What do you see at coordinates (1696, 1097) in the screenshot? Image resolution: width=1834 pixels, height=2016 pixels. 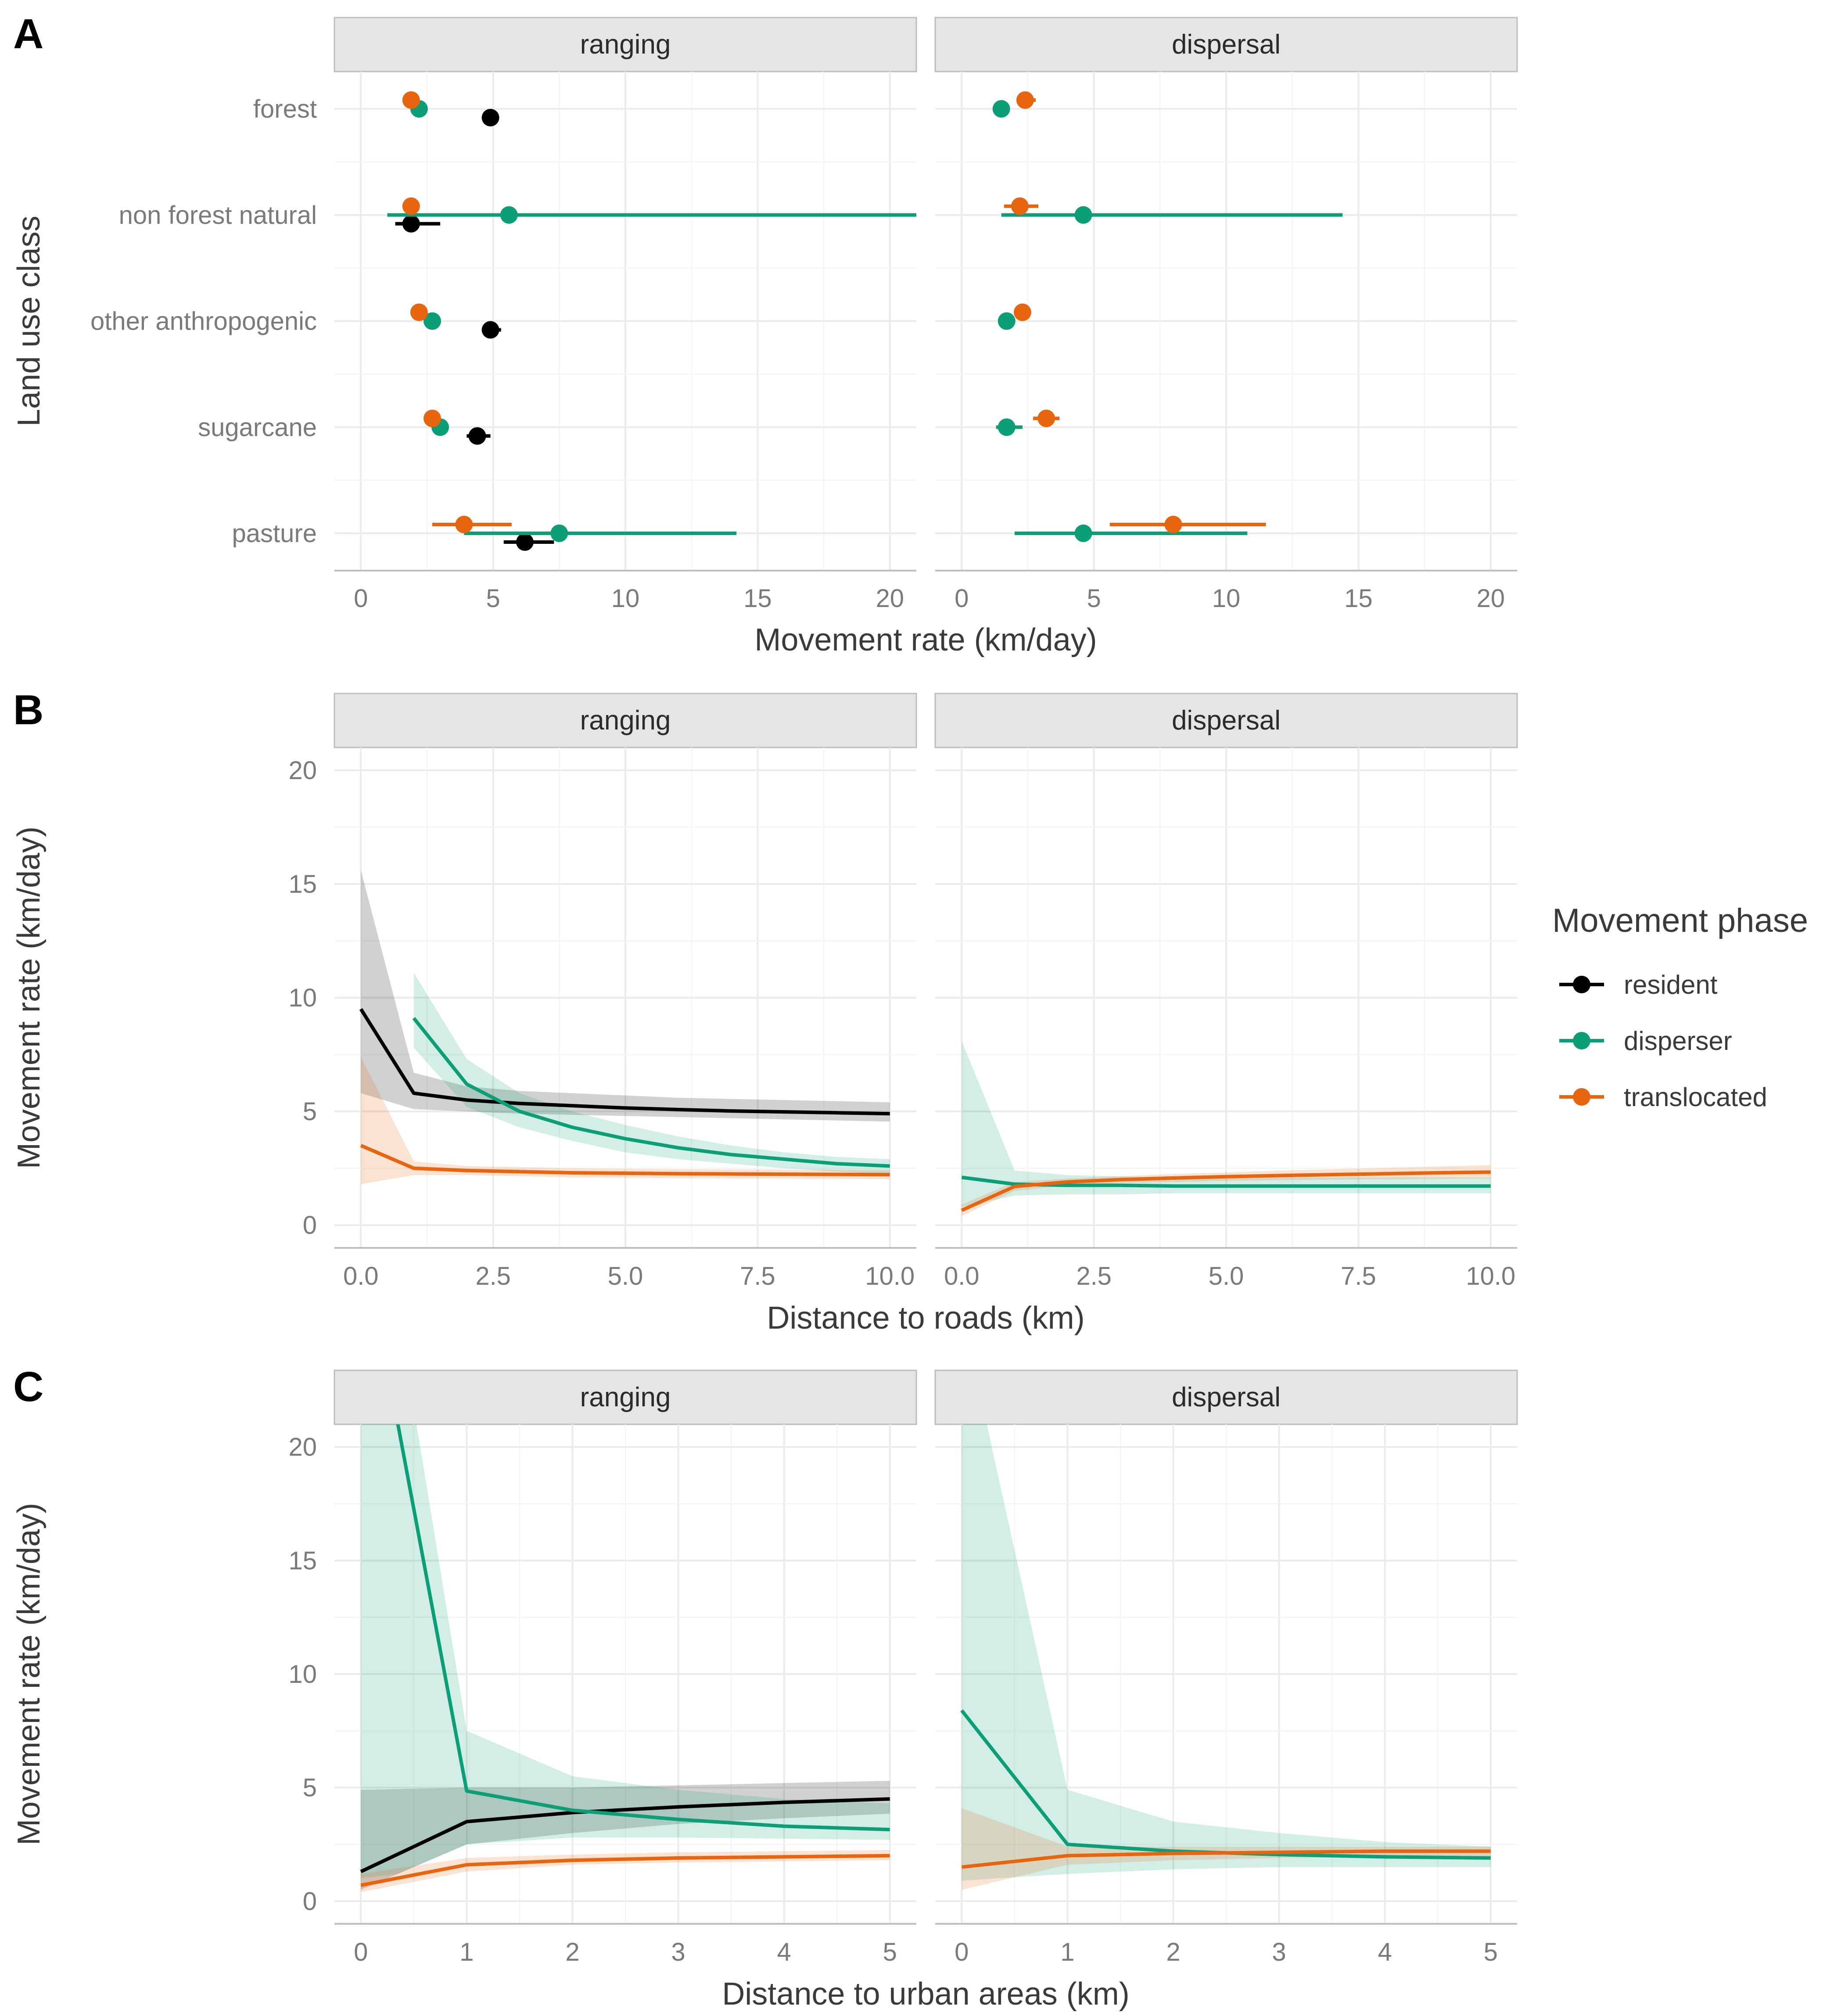 I see `legend-label-translocated: translocated` at bounding box center [1696, 1097].